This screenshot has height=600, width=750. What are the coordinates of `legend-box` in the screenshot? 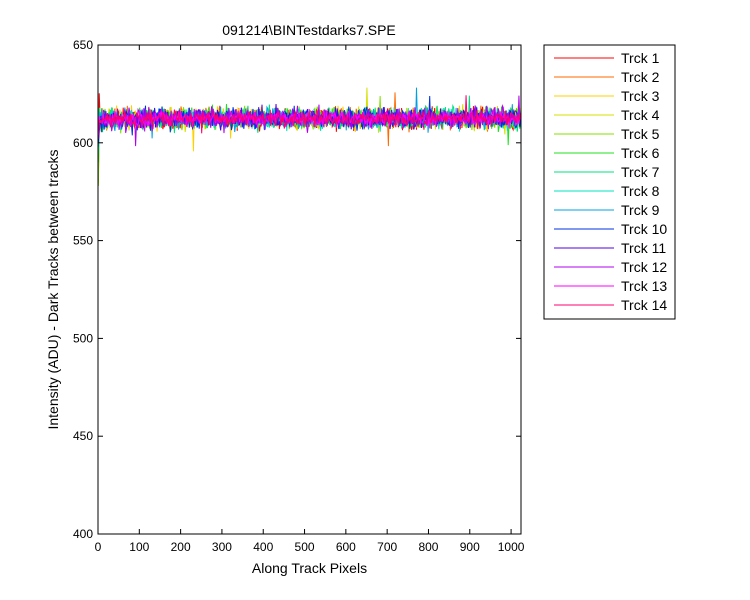 It's located at (609, 182).